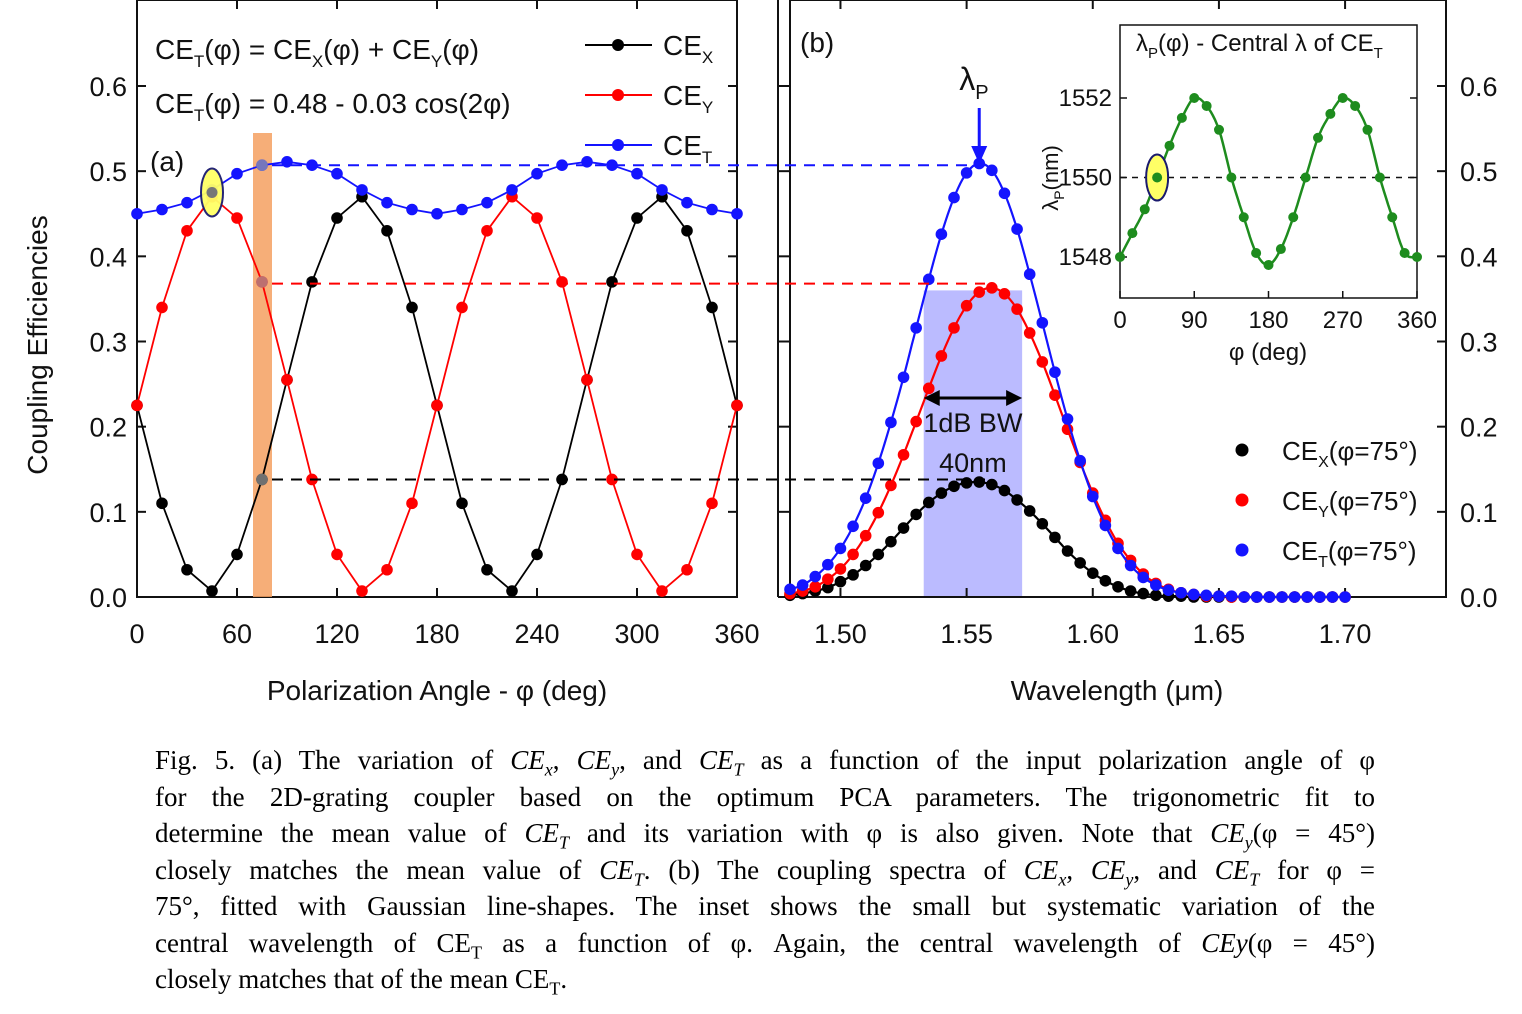 Image resolution: width=1522 pixels, height=1014 pixels. What do you see at coordinates (108, 87) in the screenshot?
I see `y-tick-label: 0.6` at bounding box center [108, 87].